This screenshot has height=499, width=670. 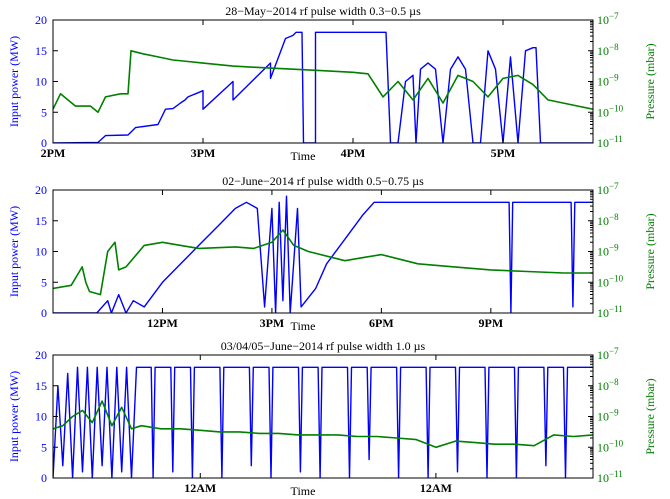 I want to click on chart-title: 02−June−2014 rf pulse width 0.5−0.75 µs, so click(x=323, y=181).